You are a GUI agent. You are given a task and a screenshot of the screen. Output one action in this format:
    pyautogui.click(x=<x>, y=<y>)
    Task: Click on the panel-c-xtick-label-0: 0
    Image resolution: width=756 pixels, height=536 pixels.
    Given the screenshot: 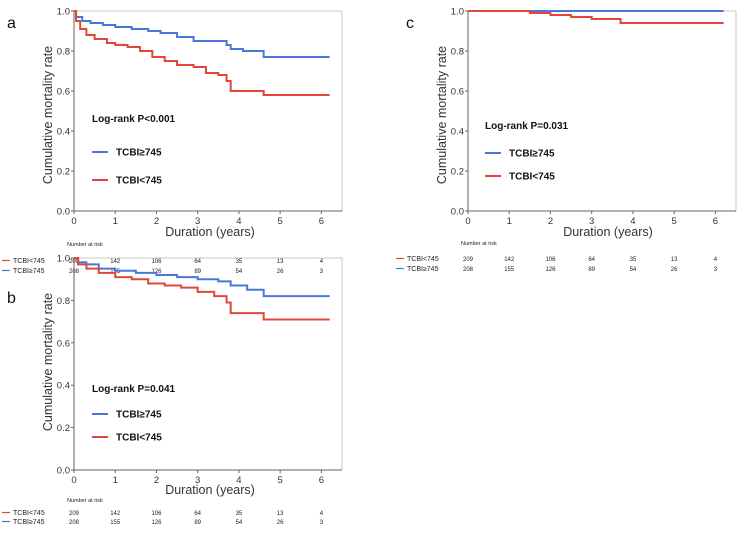 What is the action you would take?
    pyautogui.click(x=467, y=221)
    